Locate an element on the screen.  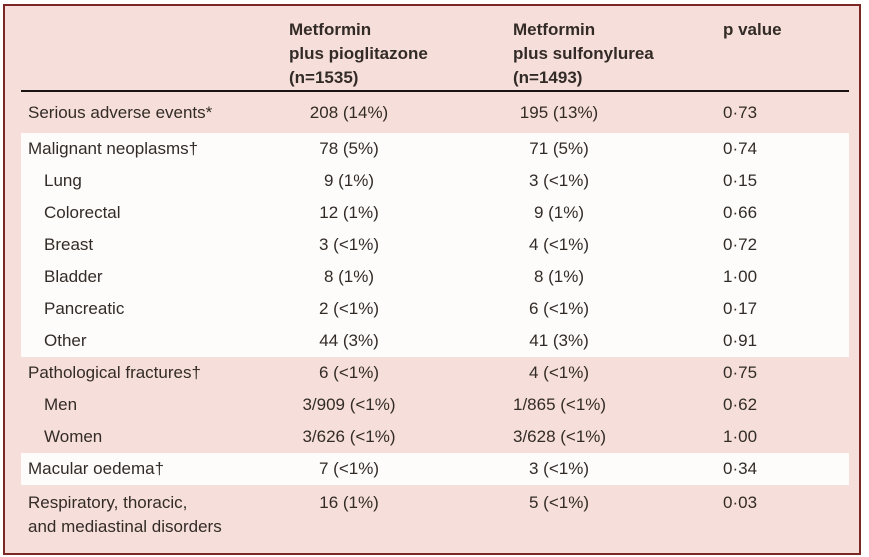
sulfonylurea-value: 8 (1%) is located at coordinates (559, 276).